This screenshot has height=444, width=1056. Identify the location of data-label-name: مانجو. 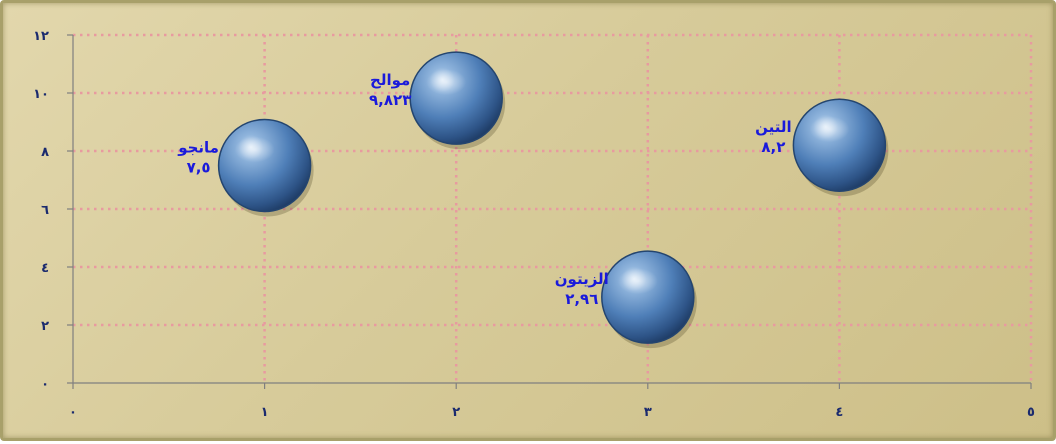
(198, 148).